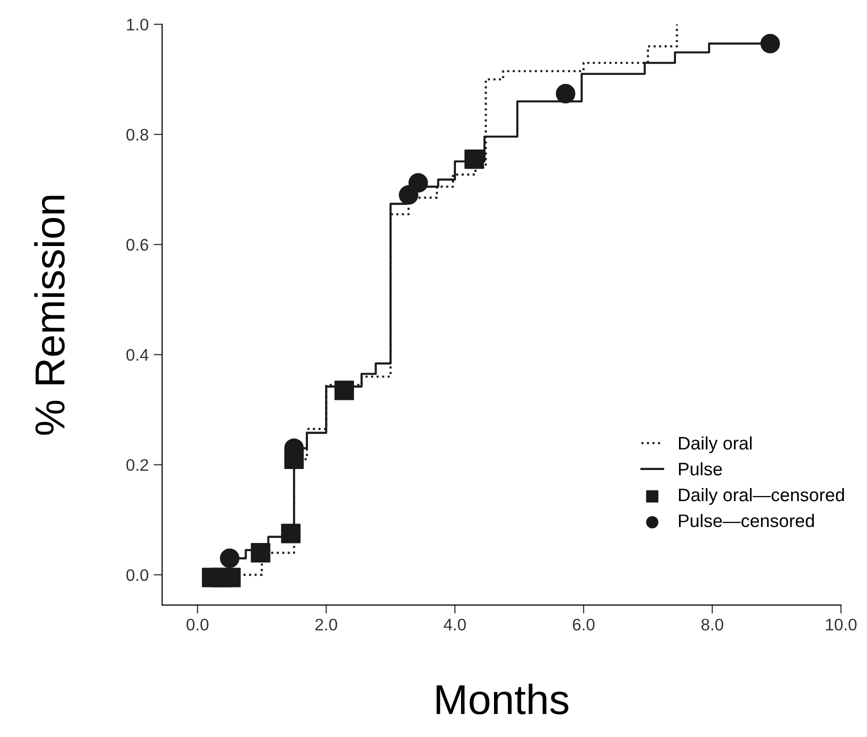 This screenshot has height=737, width=867. Describe the element at coordinates (712, 624) in the screenshot. I see `x-tick-label: 8.0` at that location.